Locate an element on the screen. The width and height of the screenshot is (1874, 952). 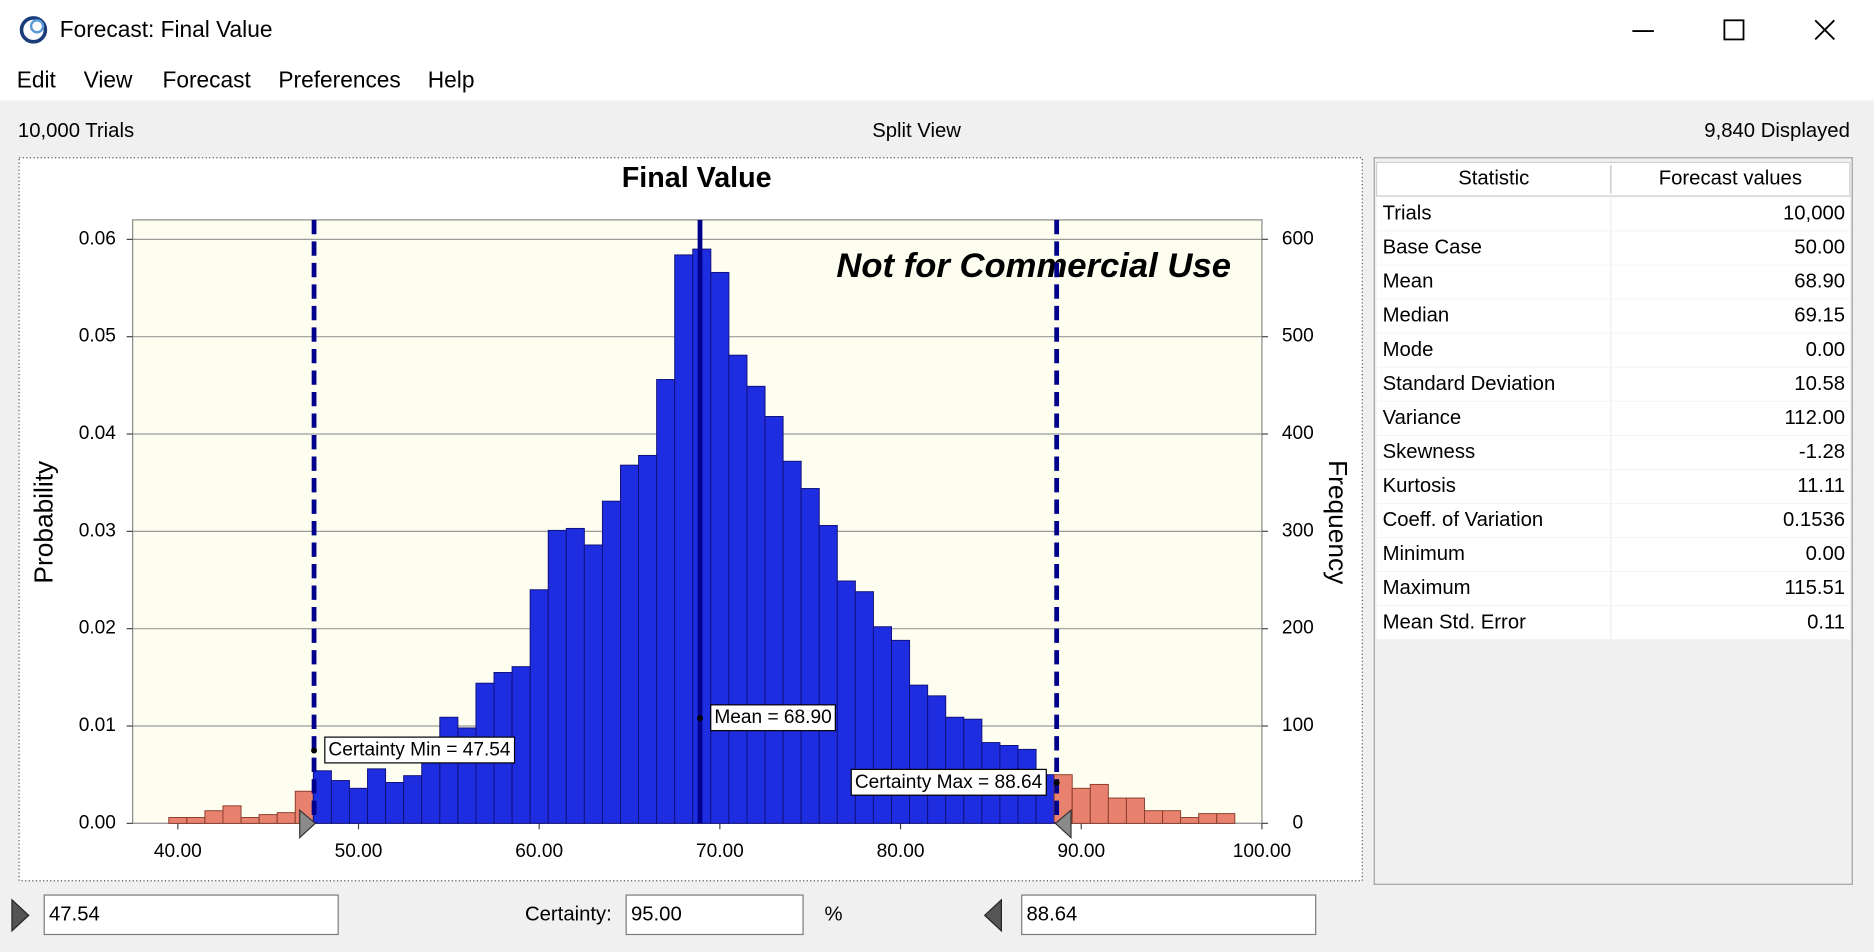
x-tick-label: 100.00 is located at coordinates (1262, 851).